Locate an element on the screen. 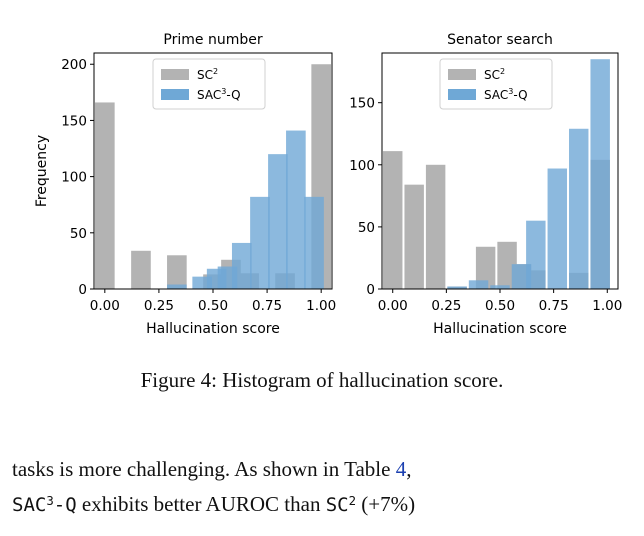  chart-title: Senator search is located at coordinates (500, 40).